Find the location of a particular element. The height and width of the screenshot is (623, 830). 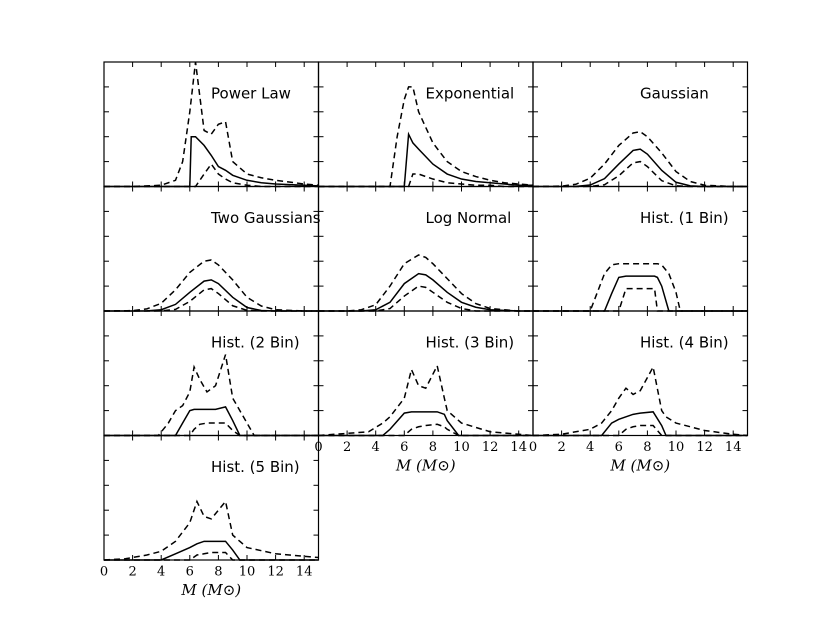

panel-title: Gaussian is located at coordinates (674, 94).